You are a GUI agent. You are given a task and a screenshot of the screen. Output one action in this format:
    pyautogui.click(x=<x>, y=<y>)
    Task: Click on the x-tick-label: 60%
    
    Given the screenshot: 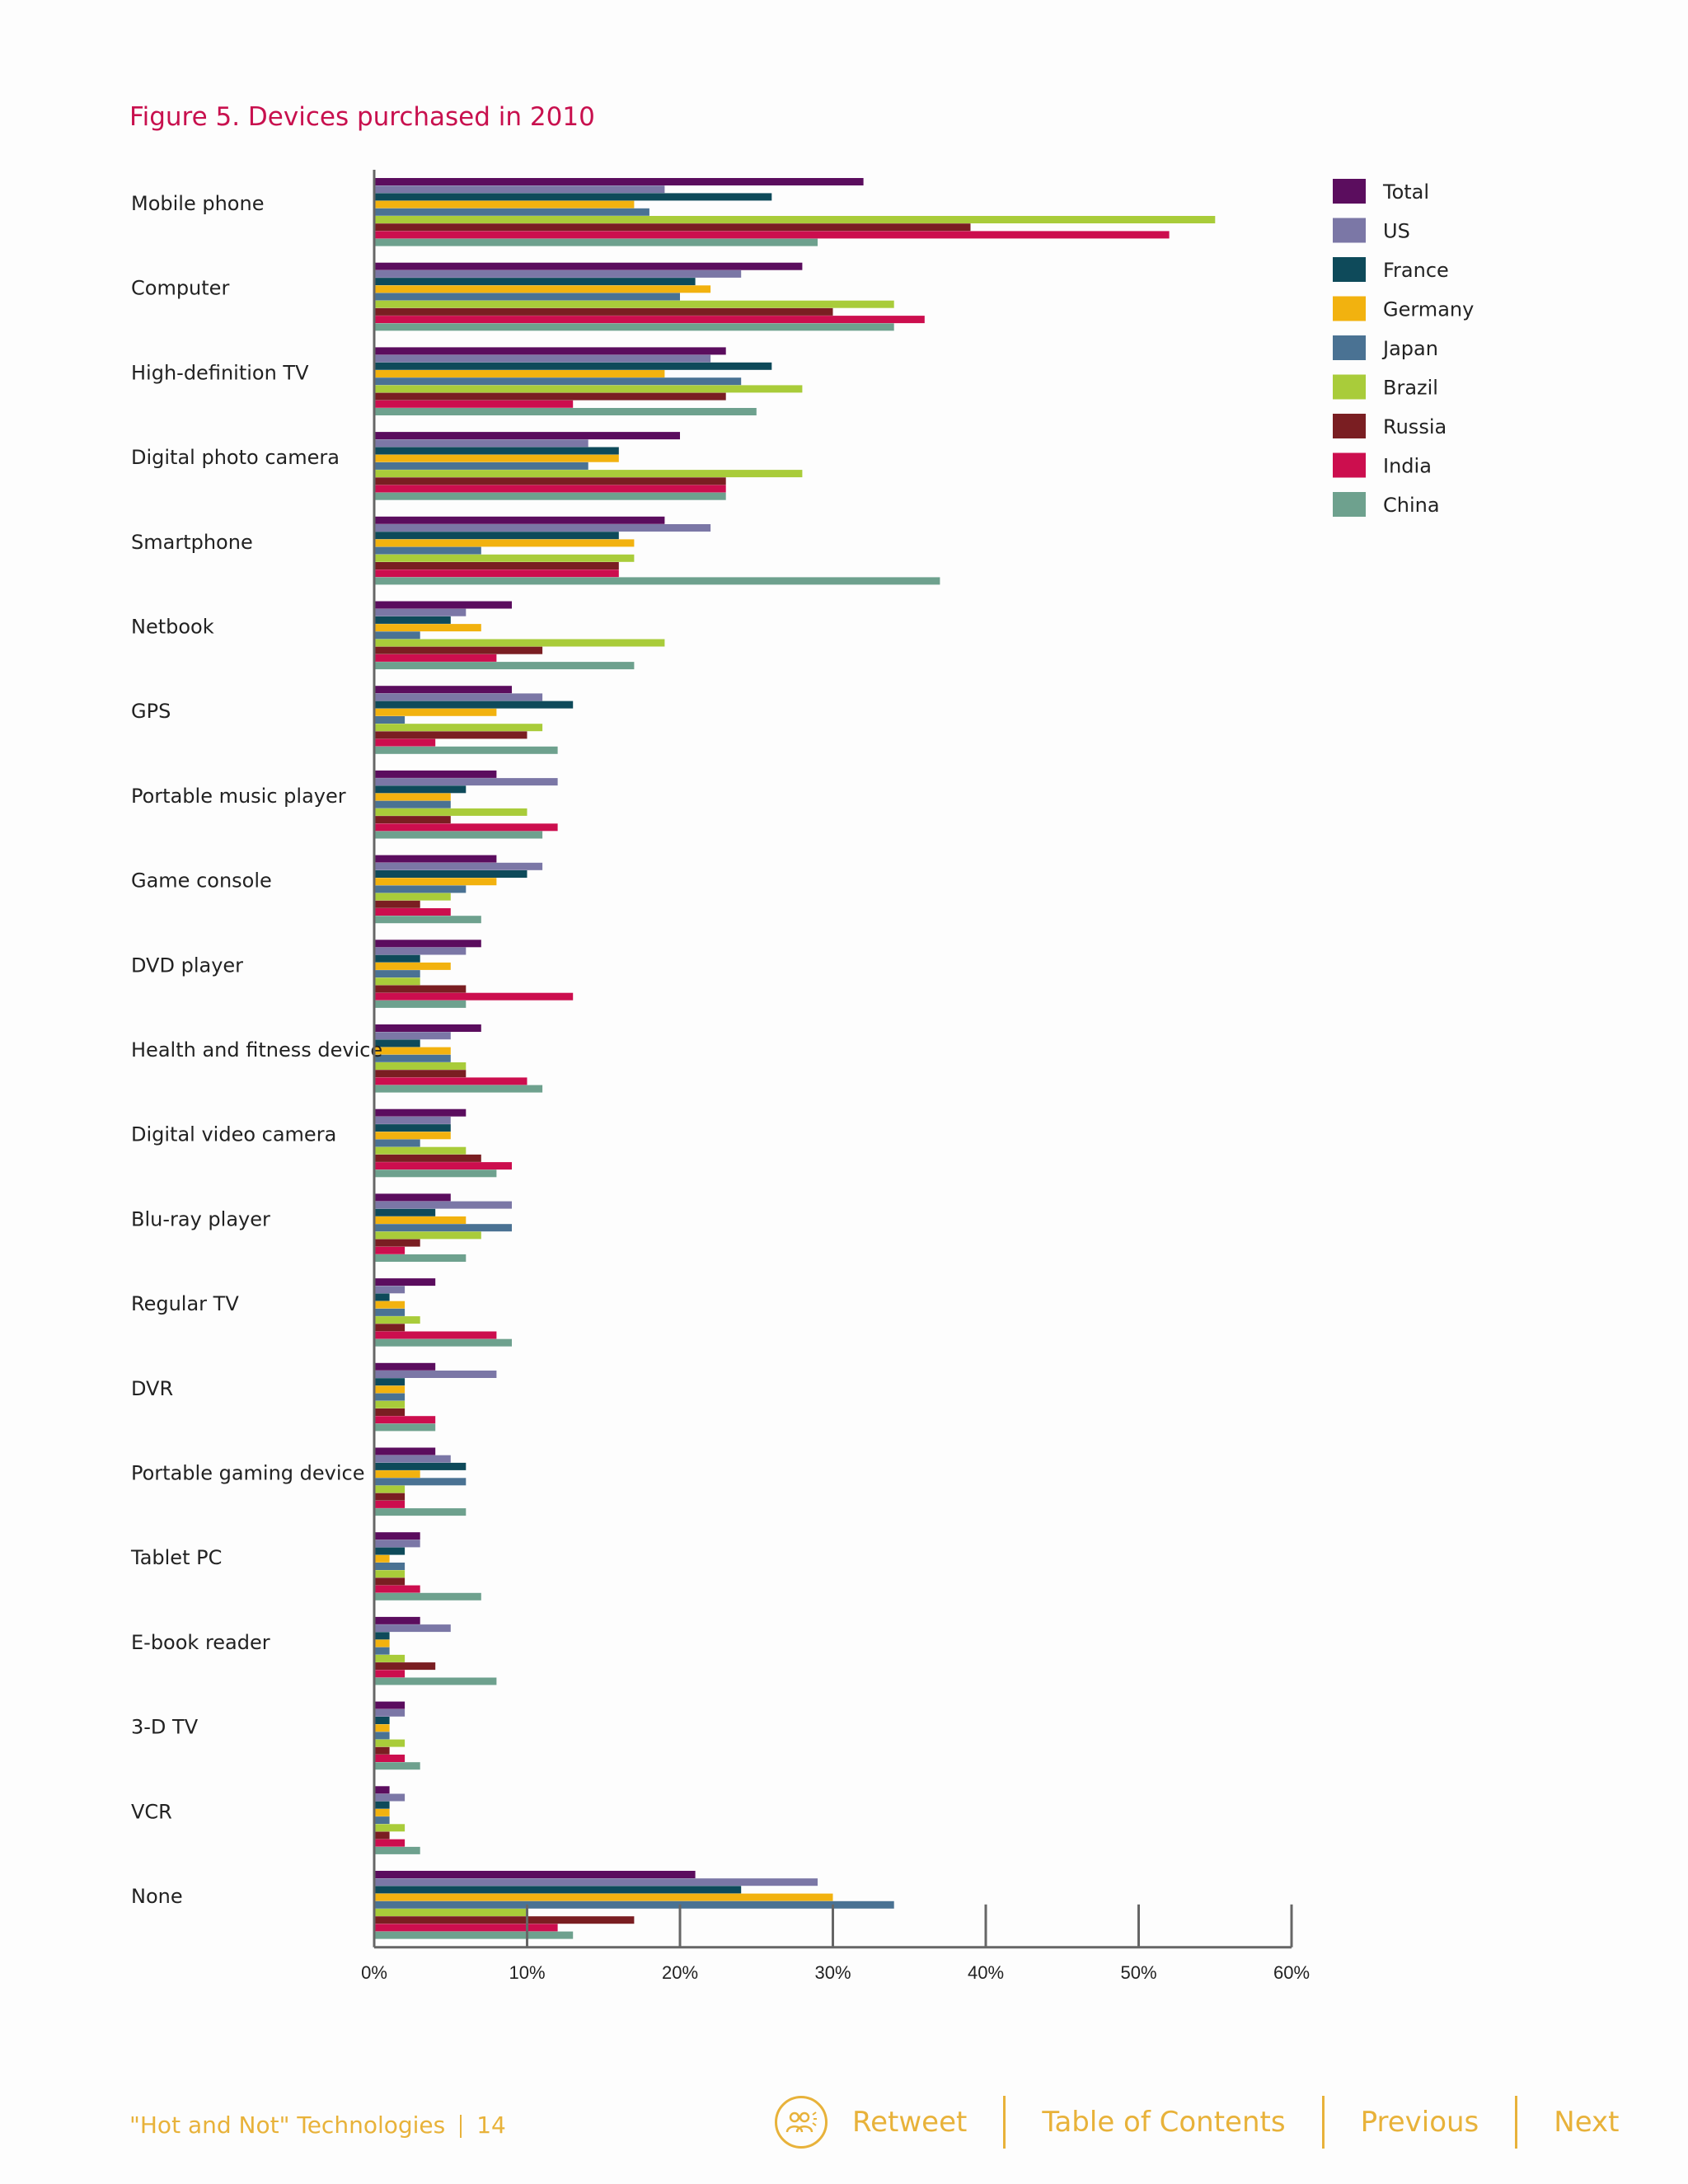 What is the action you would take?
    pyautogui.click(x=1291, y=1972)
    